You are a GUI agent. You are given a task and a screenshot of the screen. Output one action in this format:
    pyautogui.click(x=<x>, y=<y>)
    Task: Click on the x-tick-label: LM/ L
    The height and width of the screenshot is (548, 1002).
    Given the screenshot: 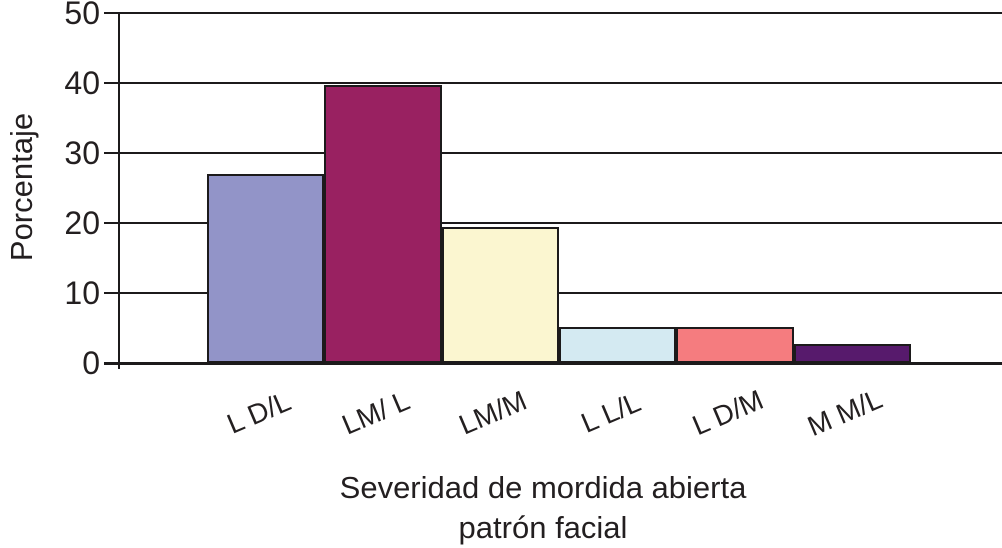 What is the action you would take?
    pyautogui.click(x=376, y=412)
    